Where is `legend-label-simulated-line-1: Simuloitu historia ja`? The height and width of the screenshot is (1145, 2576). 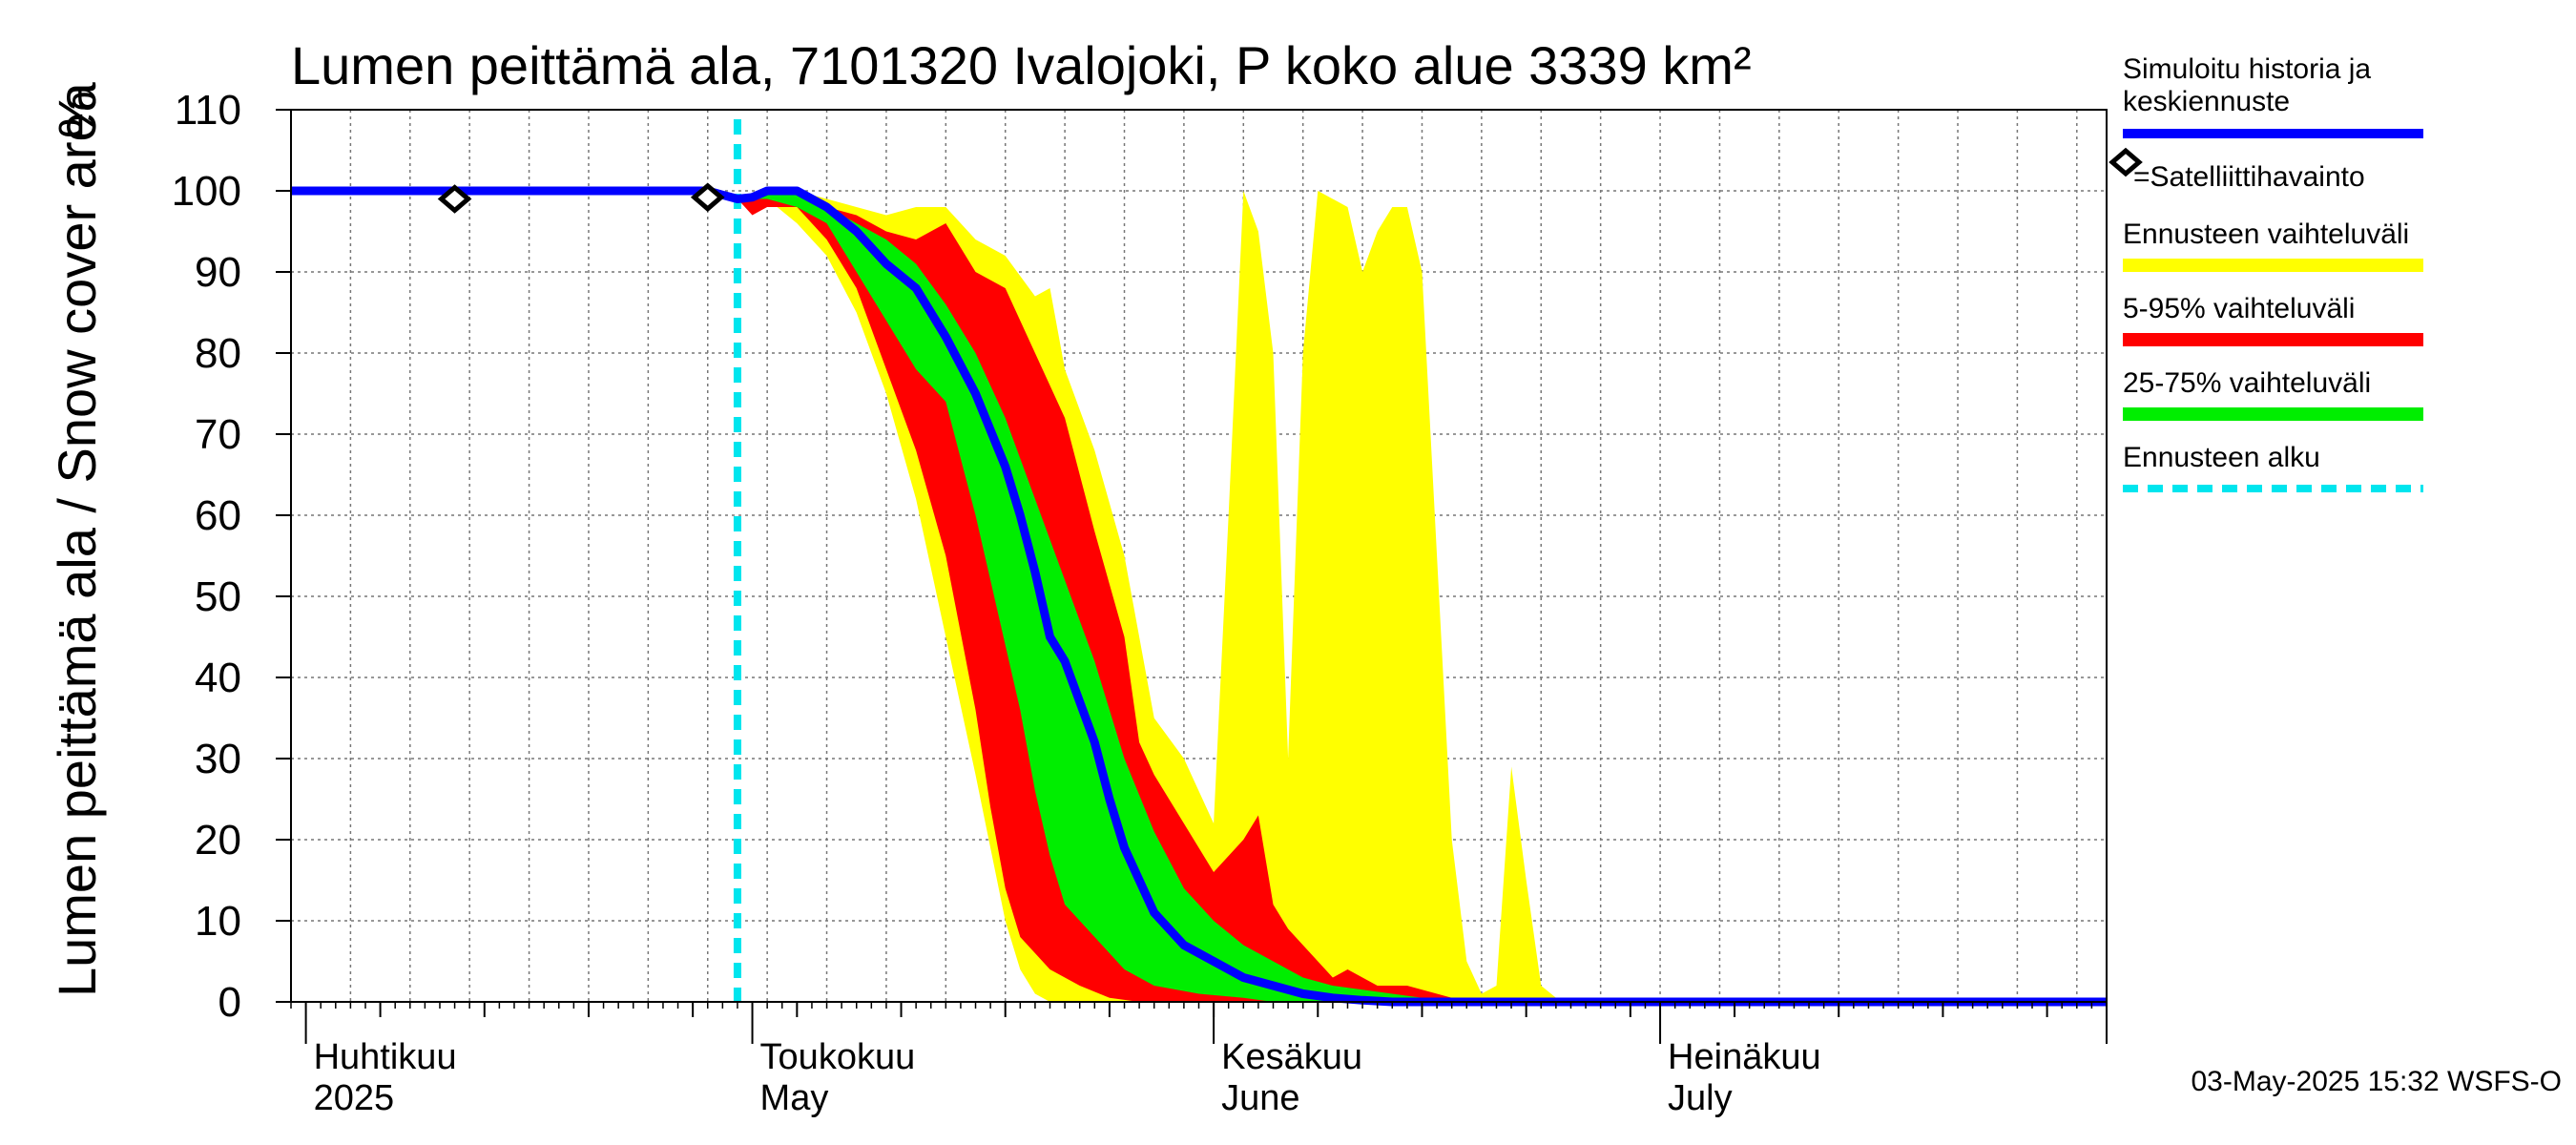
legend-label-simulated-line-1: Simuloitu historia ja is located at coordinates (2247, 69).